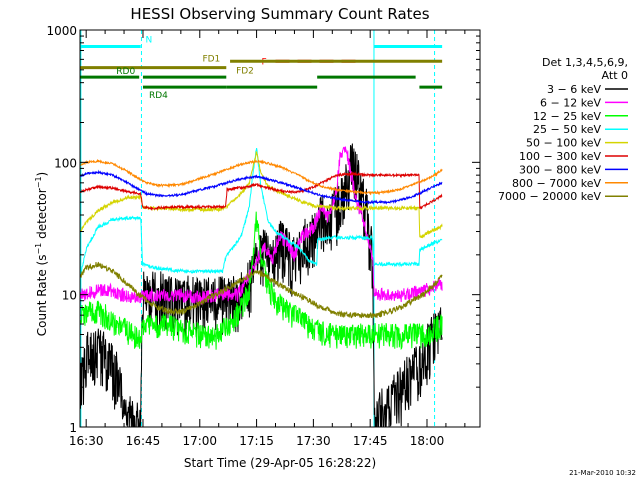  Describe the element at coordinates (567, 129) in the screenshot. I see `legend-label-4: 25 − 50 keV` at that location.